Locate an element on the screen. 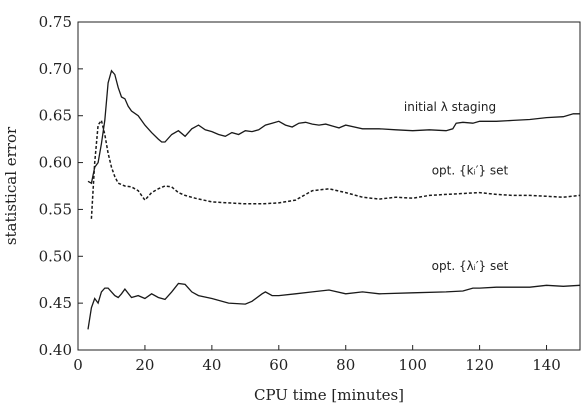 The width and height of the screenshot is (581, 403). x-tick-label: 20 is located at coordinates (144, 365).